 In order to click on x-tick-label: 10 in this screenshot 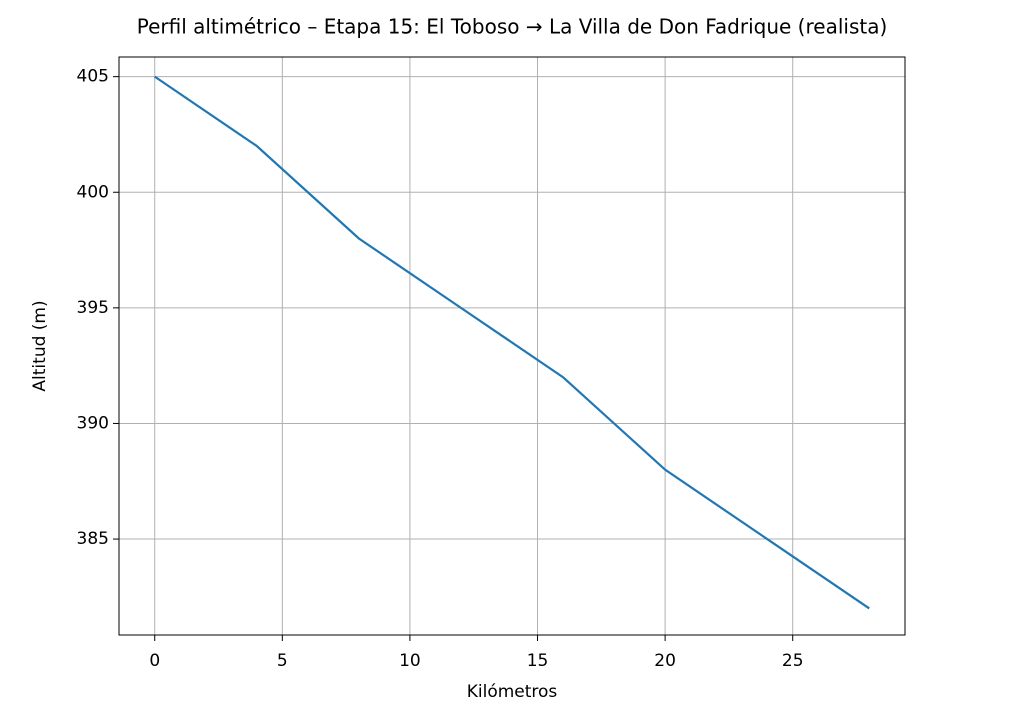, I will do `click(410, 661)`.